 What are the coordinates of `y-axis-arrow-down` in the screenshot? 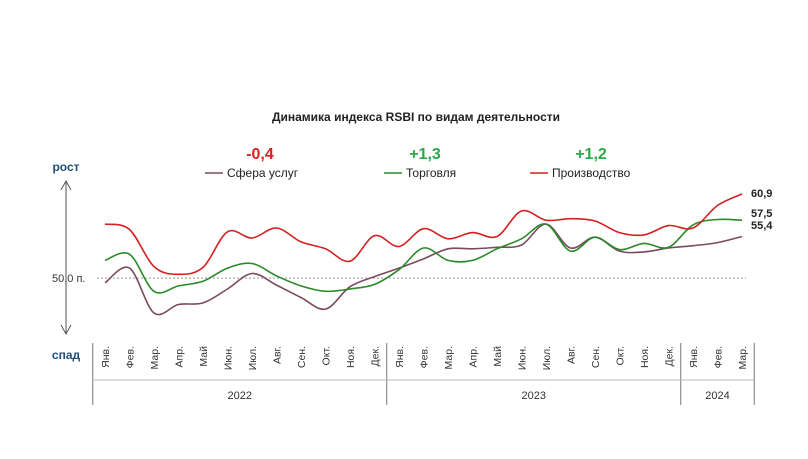 It's located at (66, 330).